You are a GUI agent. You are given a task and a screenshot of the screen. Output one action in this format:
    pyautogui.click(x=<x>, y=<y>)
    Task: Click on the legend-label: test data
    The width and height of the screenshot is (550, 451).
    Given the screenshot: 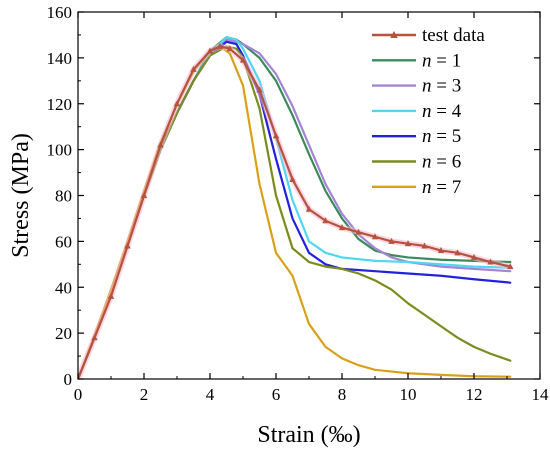 What is the action you would take?
    pyautogui.click(x=453, y=35)
    